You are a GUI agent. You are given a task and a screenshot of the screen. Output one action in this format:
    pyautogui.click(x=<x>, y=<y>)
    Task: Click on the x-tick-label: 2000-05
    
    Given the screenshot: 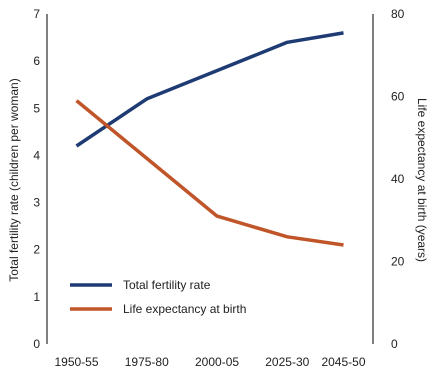 What is the action you would take?
    pyautogui.click(x=217, y=362)
    